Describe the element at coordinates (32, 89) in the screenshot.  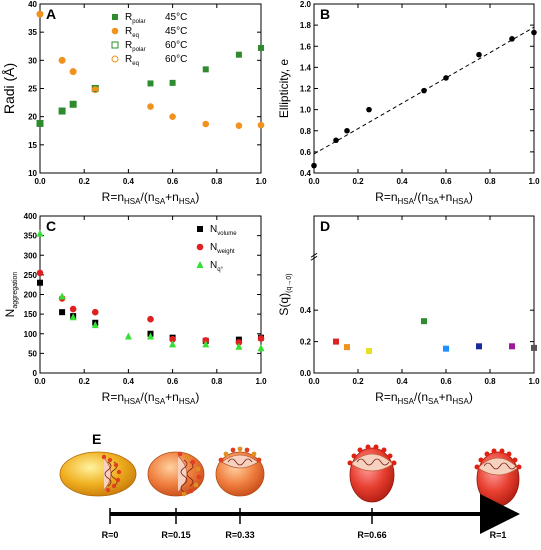
I see `y-tick-label: 25` at that location.